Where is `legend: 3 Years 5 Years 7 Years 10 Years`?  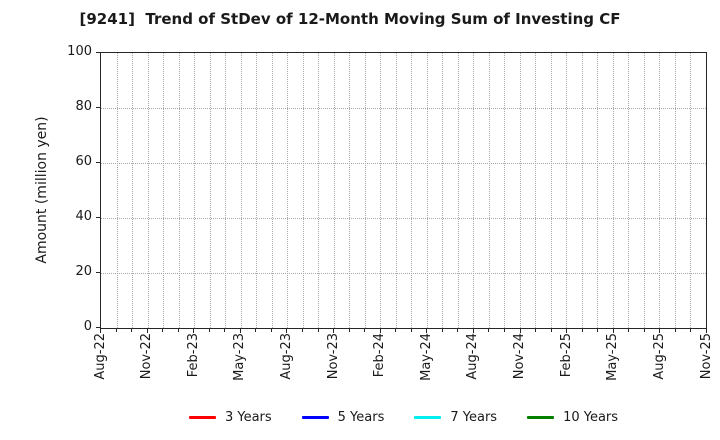 legend: 3 Years 5 Years 7 Years 10 Years is located at coordinates (403, 417).